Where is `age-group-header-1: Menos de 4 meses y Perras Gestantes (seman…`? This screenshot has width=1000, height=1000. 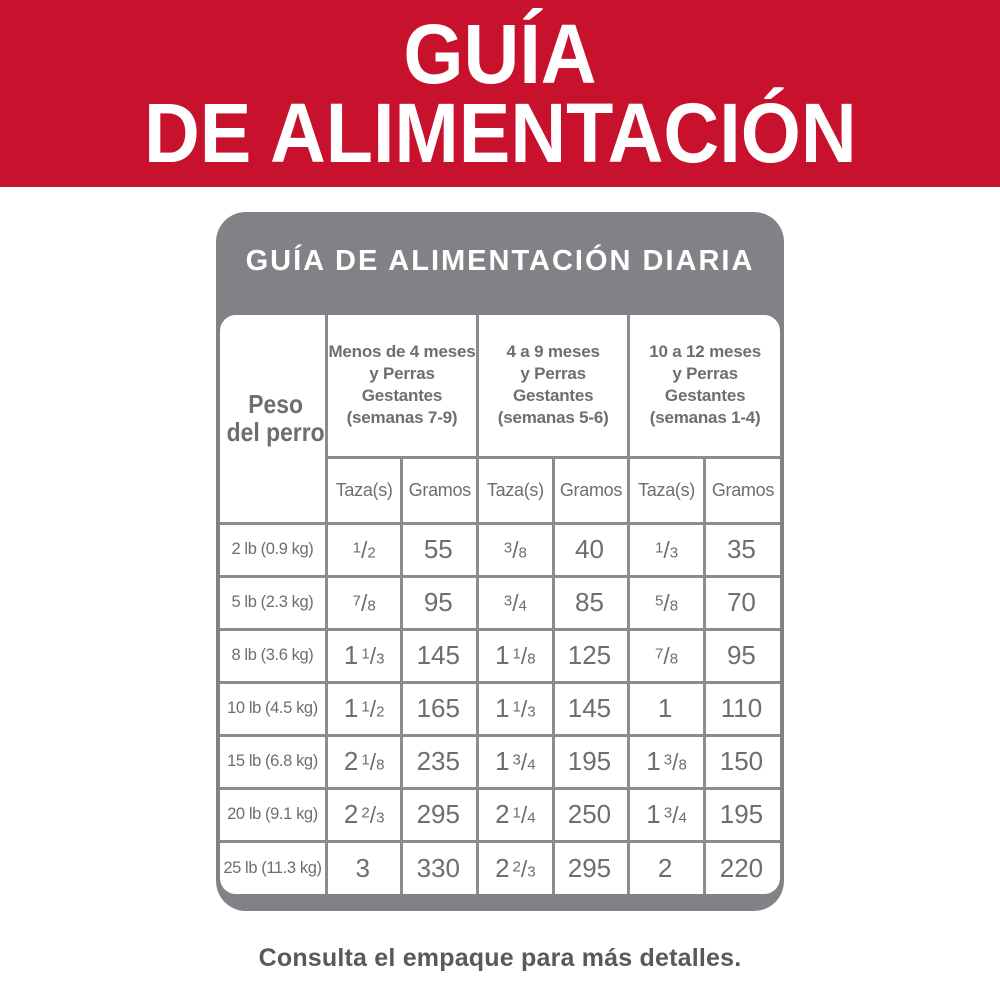
age-group-header-1: Menos de 4 meses y Perras Gestantes (seman… is located at coordinates (402, 387).